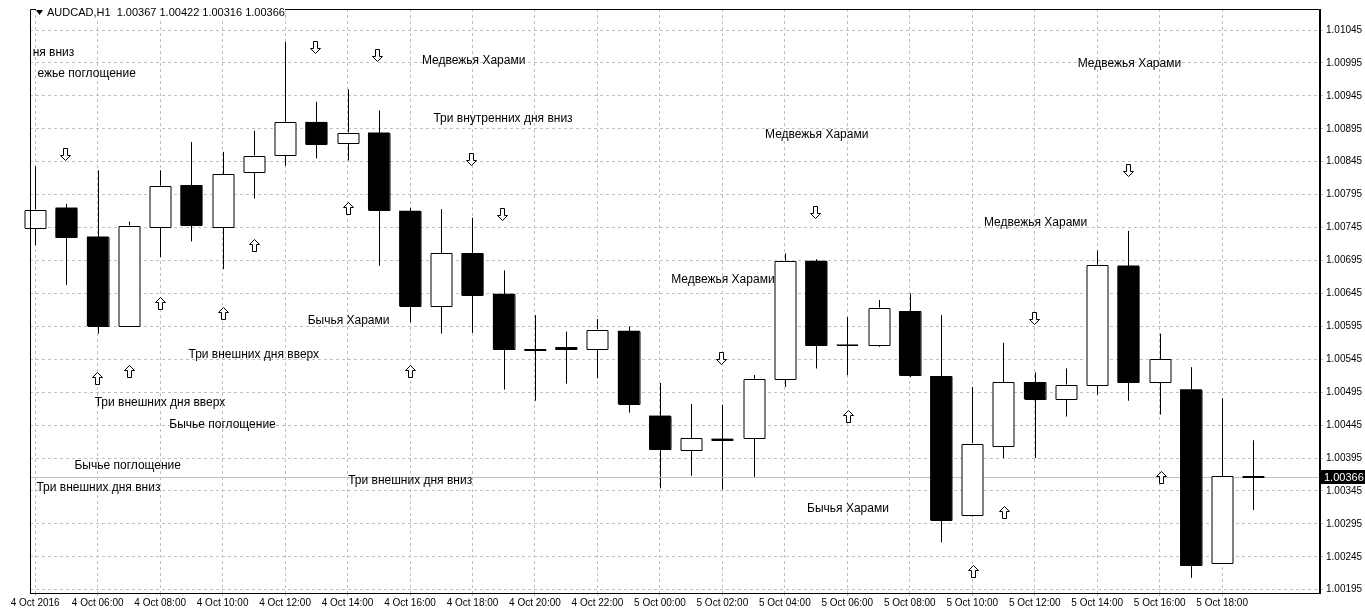  Describe the element at coordinates (1222, 602) in the screenshot. I see `x-tick-label: 5 Oct 18:00` at that location.